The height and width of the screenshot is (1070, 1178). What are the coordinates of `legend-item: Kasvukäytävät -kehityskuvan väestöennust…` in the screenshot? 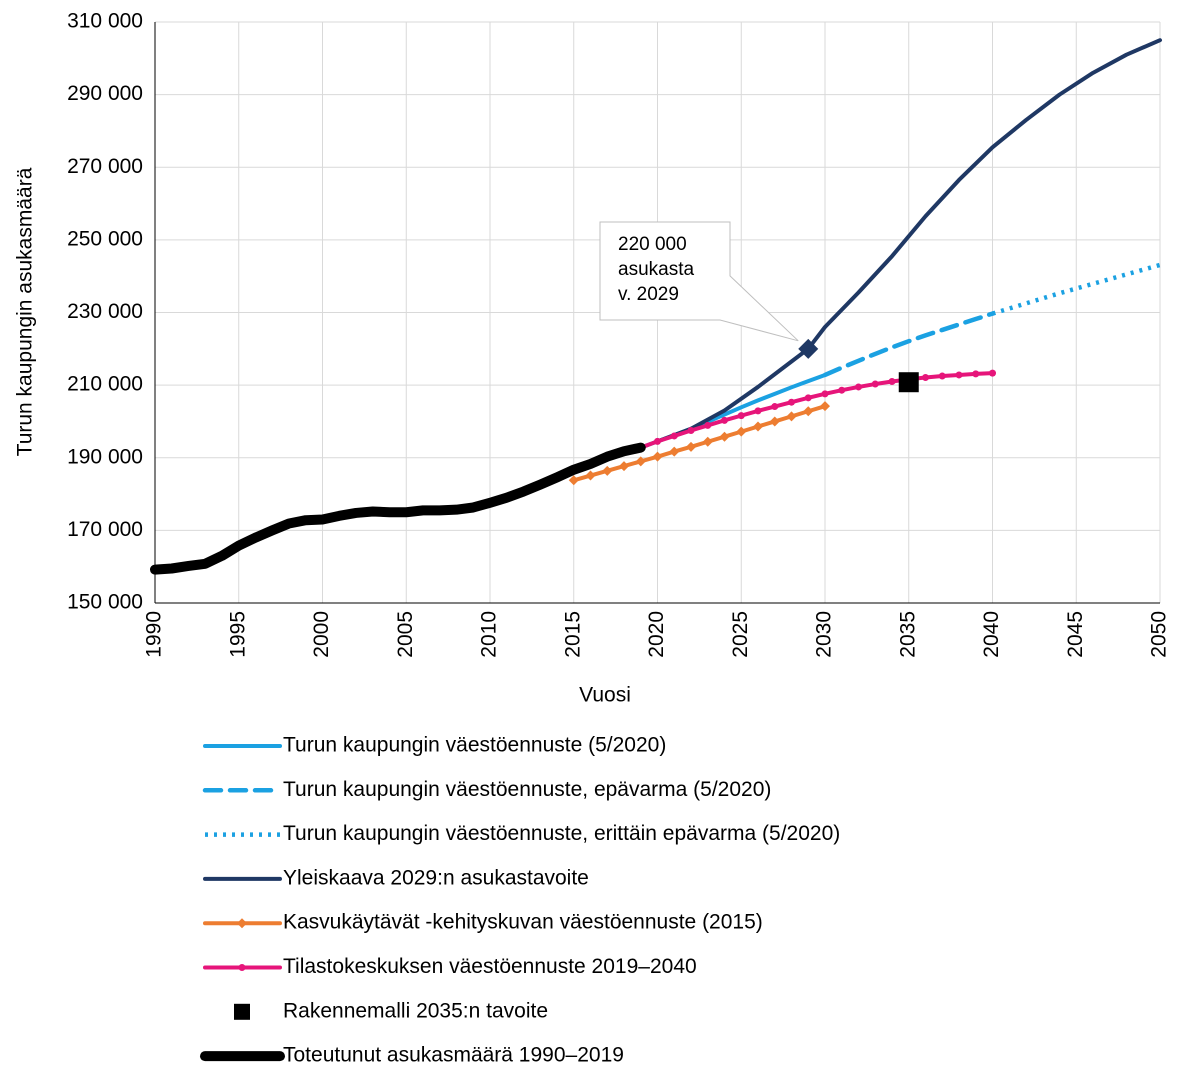 It's located at (483, 922).